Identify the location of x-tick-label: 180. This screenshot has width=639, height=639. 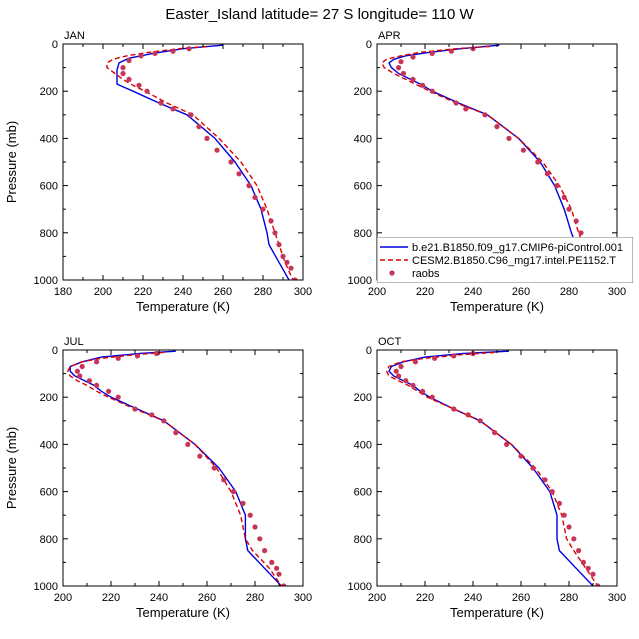
(63, 292).